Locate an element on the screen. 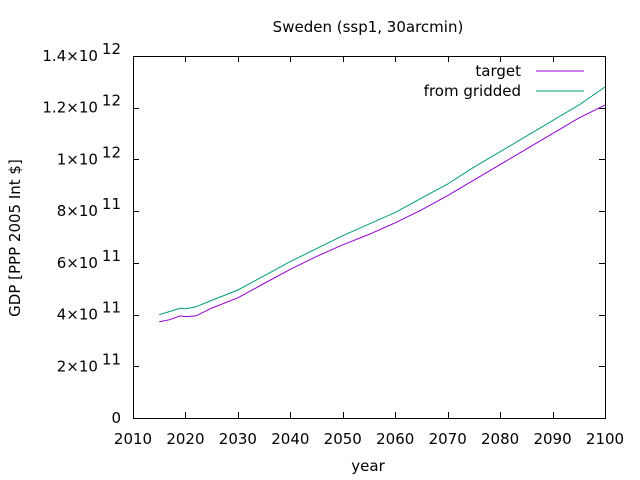  x-tick-label: 2080 is located at coordinates (500, 439).